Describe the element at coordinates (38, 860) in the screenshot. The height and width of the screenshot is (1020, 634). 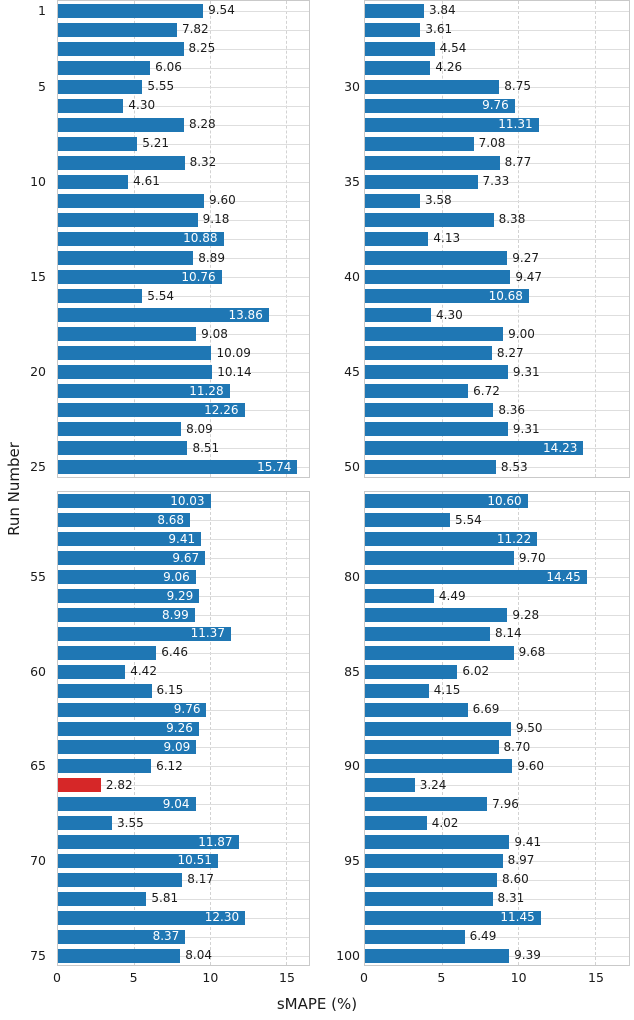
I see `y-tick-label: 70` at that location.